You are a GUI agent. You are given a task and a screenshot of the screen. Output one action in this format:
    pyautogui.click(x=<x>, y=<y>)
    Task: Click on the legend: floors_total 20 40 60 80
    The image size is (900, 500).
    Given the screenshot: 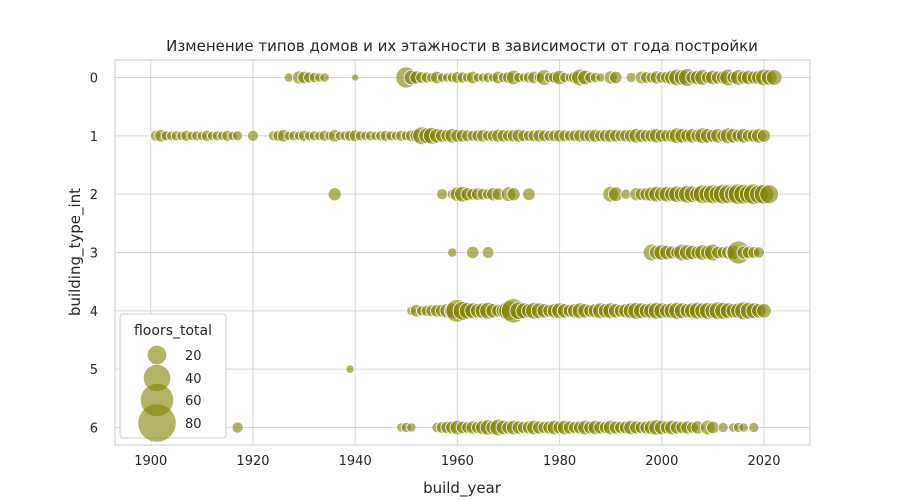 What is the action you would take?
    pyautogui.click(x=173, y=377)
    